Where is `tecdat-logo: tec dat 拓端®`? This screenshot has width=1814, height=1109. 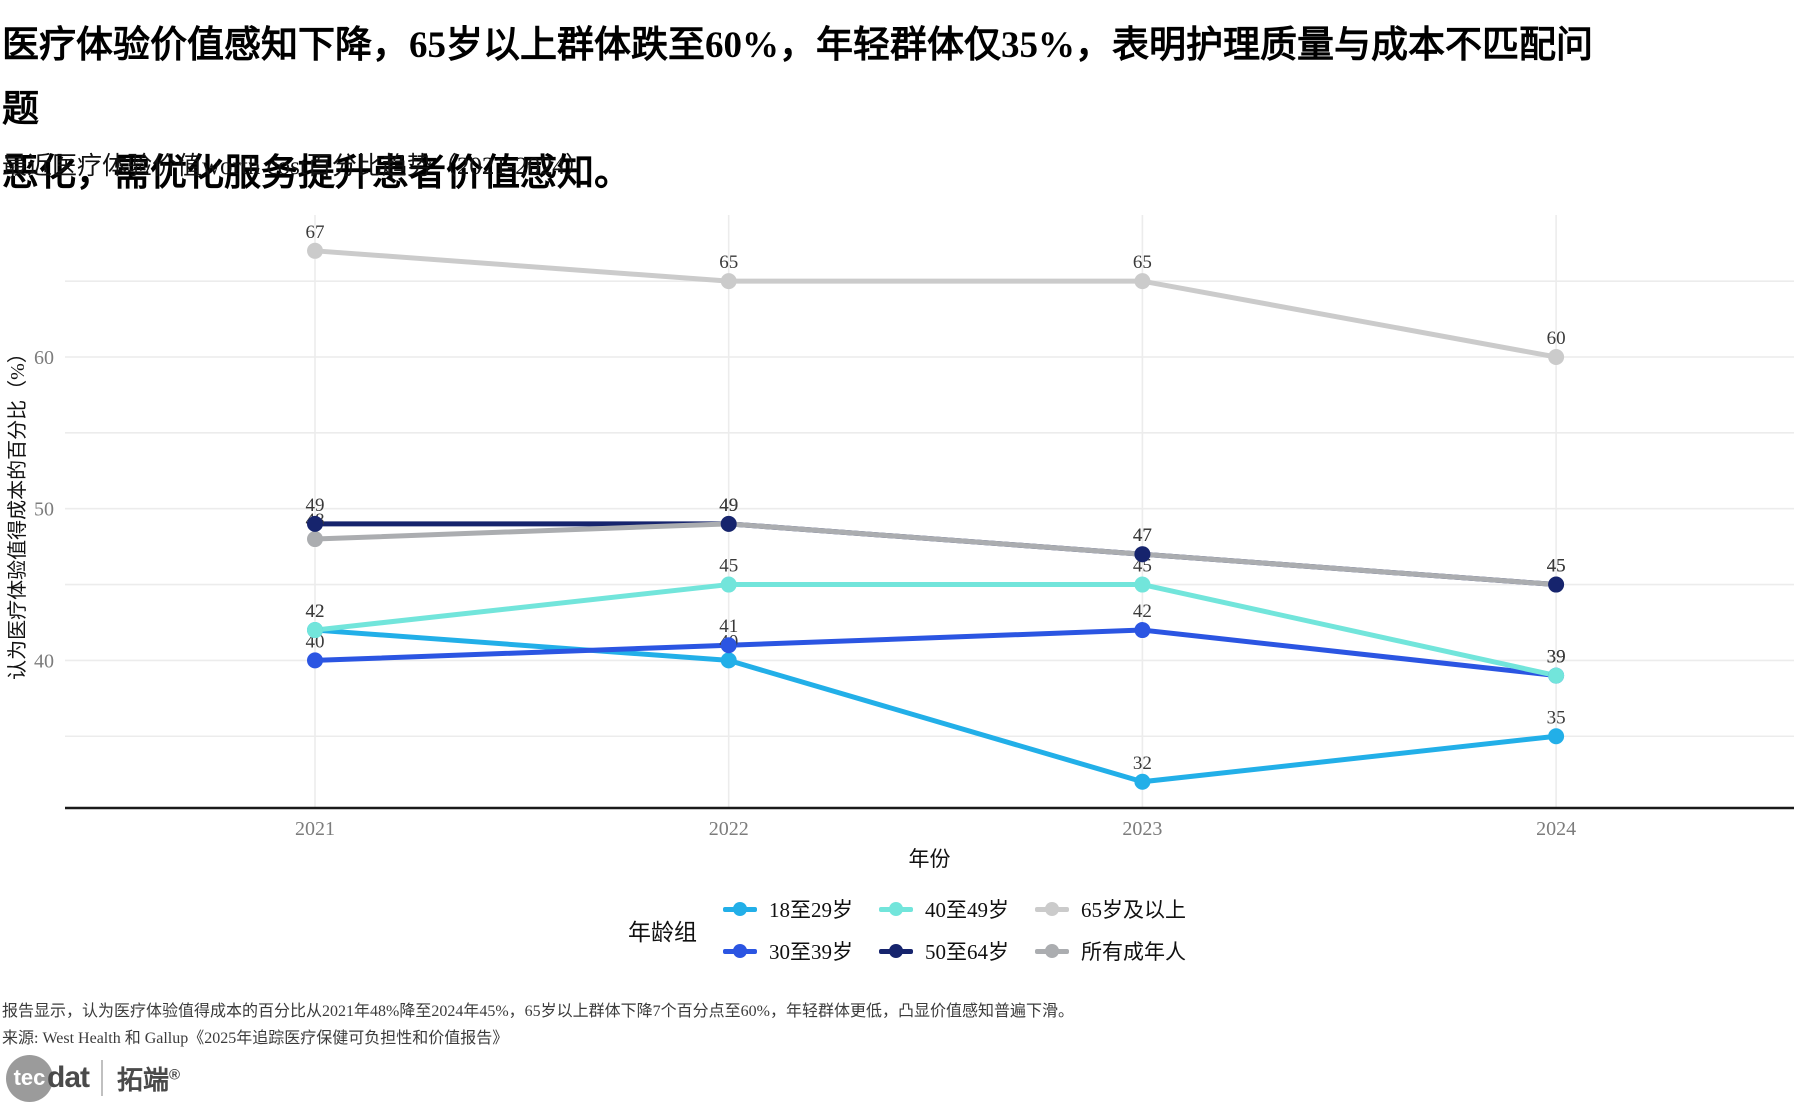
tecdat-logo: tec dat 拓端® is located at coordinates (93, 1078).